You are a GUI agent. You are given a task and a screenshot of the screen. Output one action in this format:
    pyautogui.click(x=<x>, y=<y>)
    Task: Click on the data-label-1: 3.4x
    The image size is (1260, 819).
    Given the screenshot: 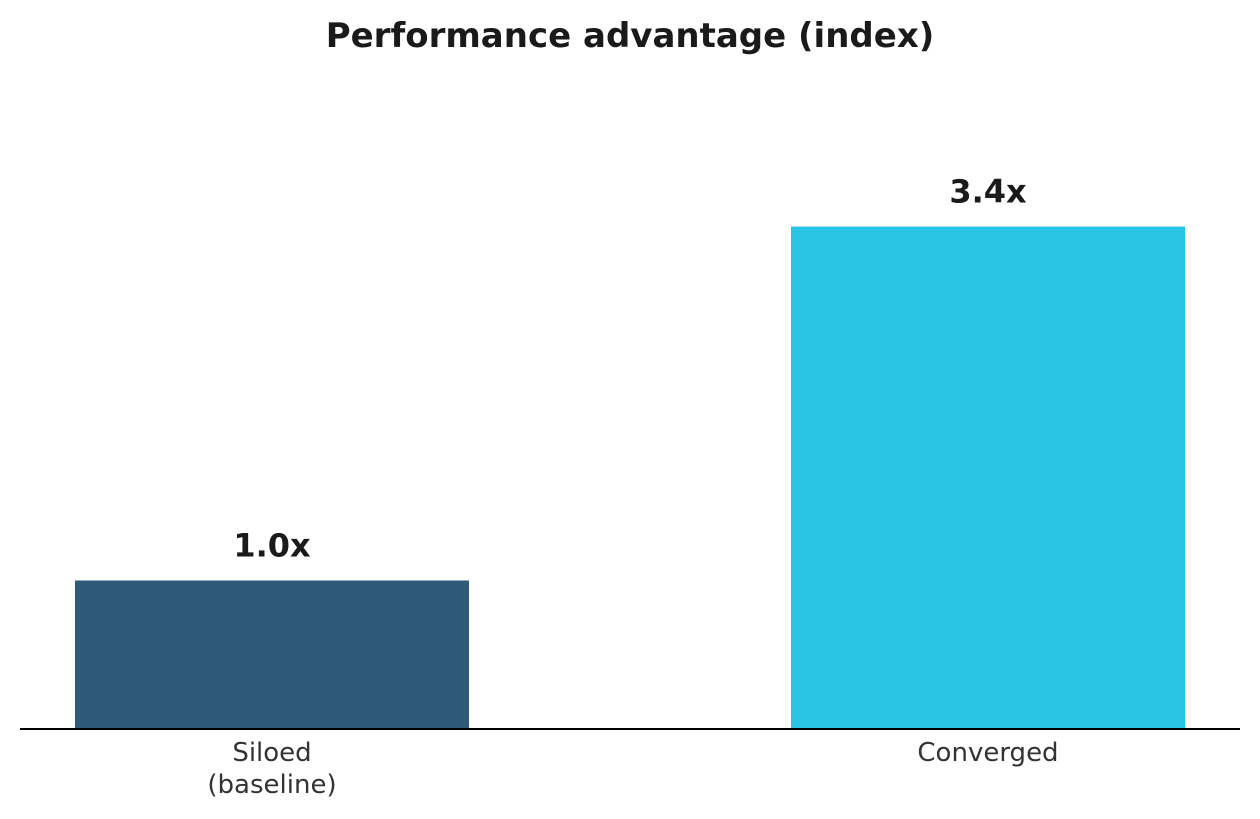 What is the action you would take?
    pyautogui.click(x=988, y=192)
    